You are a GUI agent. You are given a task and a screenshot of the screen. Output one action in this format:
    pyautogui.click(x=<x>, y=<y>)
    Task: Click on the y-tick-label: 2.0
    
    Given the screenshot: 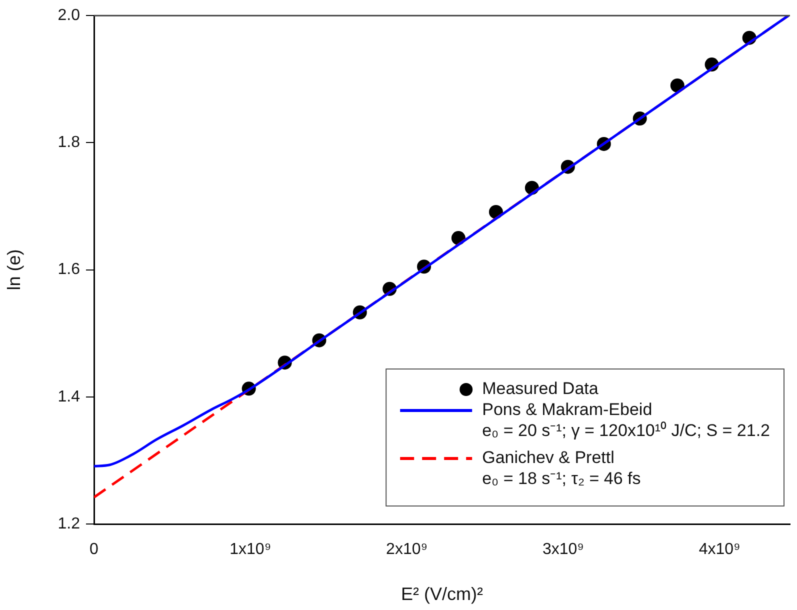 What is the action you would take?
    pyautogui.click(x=69, y=15)
    